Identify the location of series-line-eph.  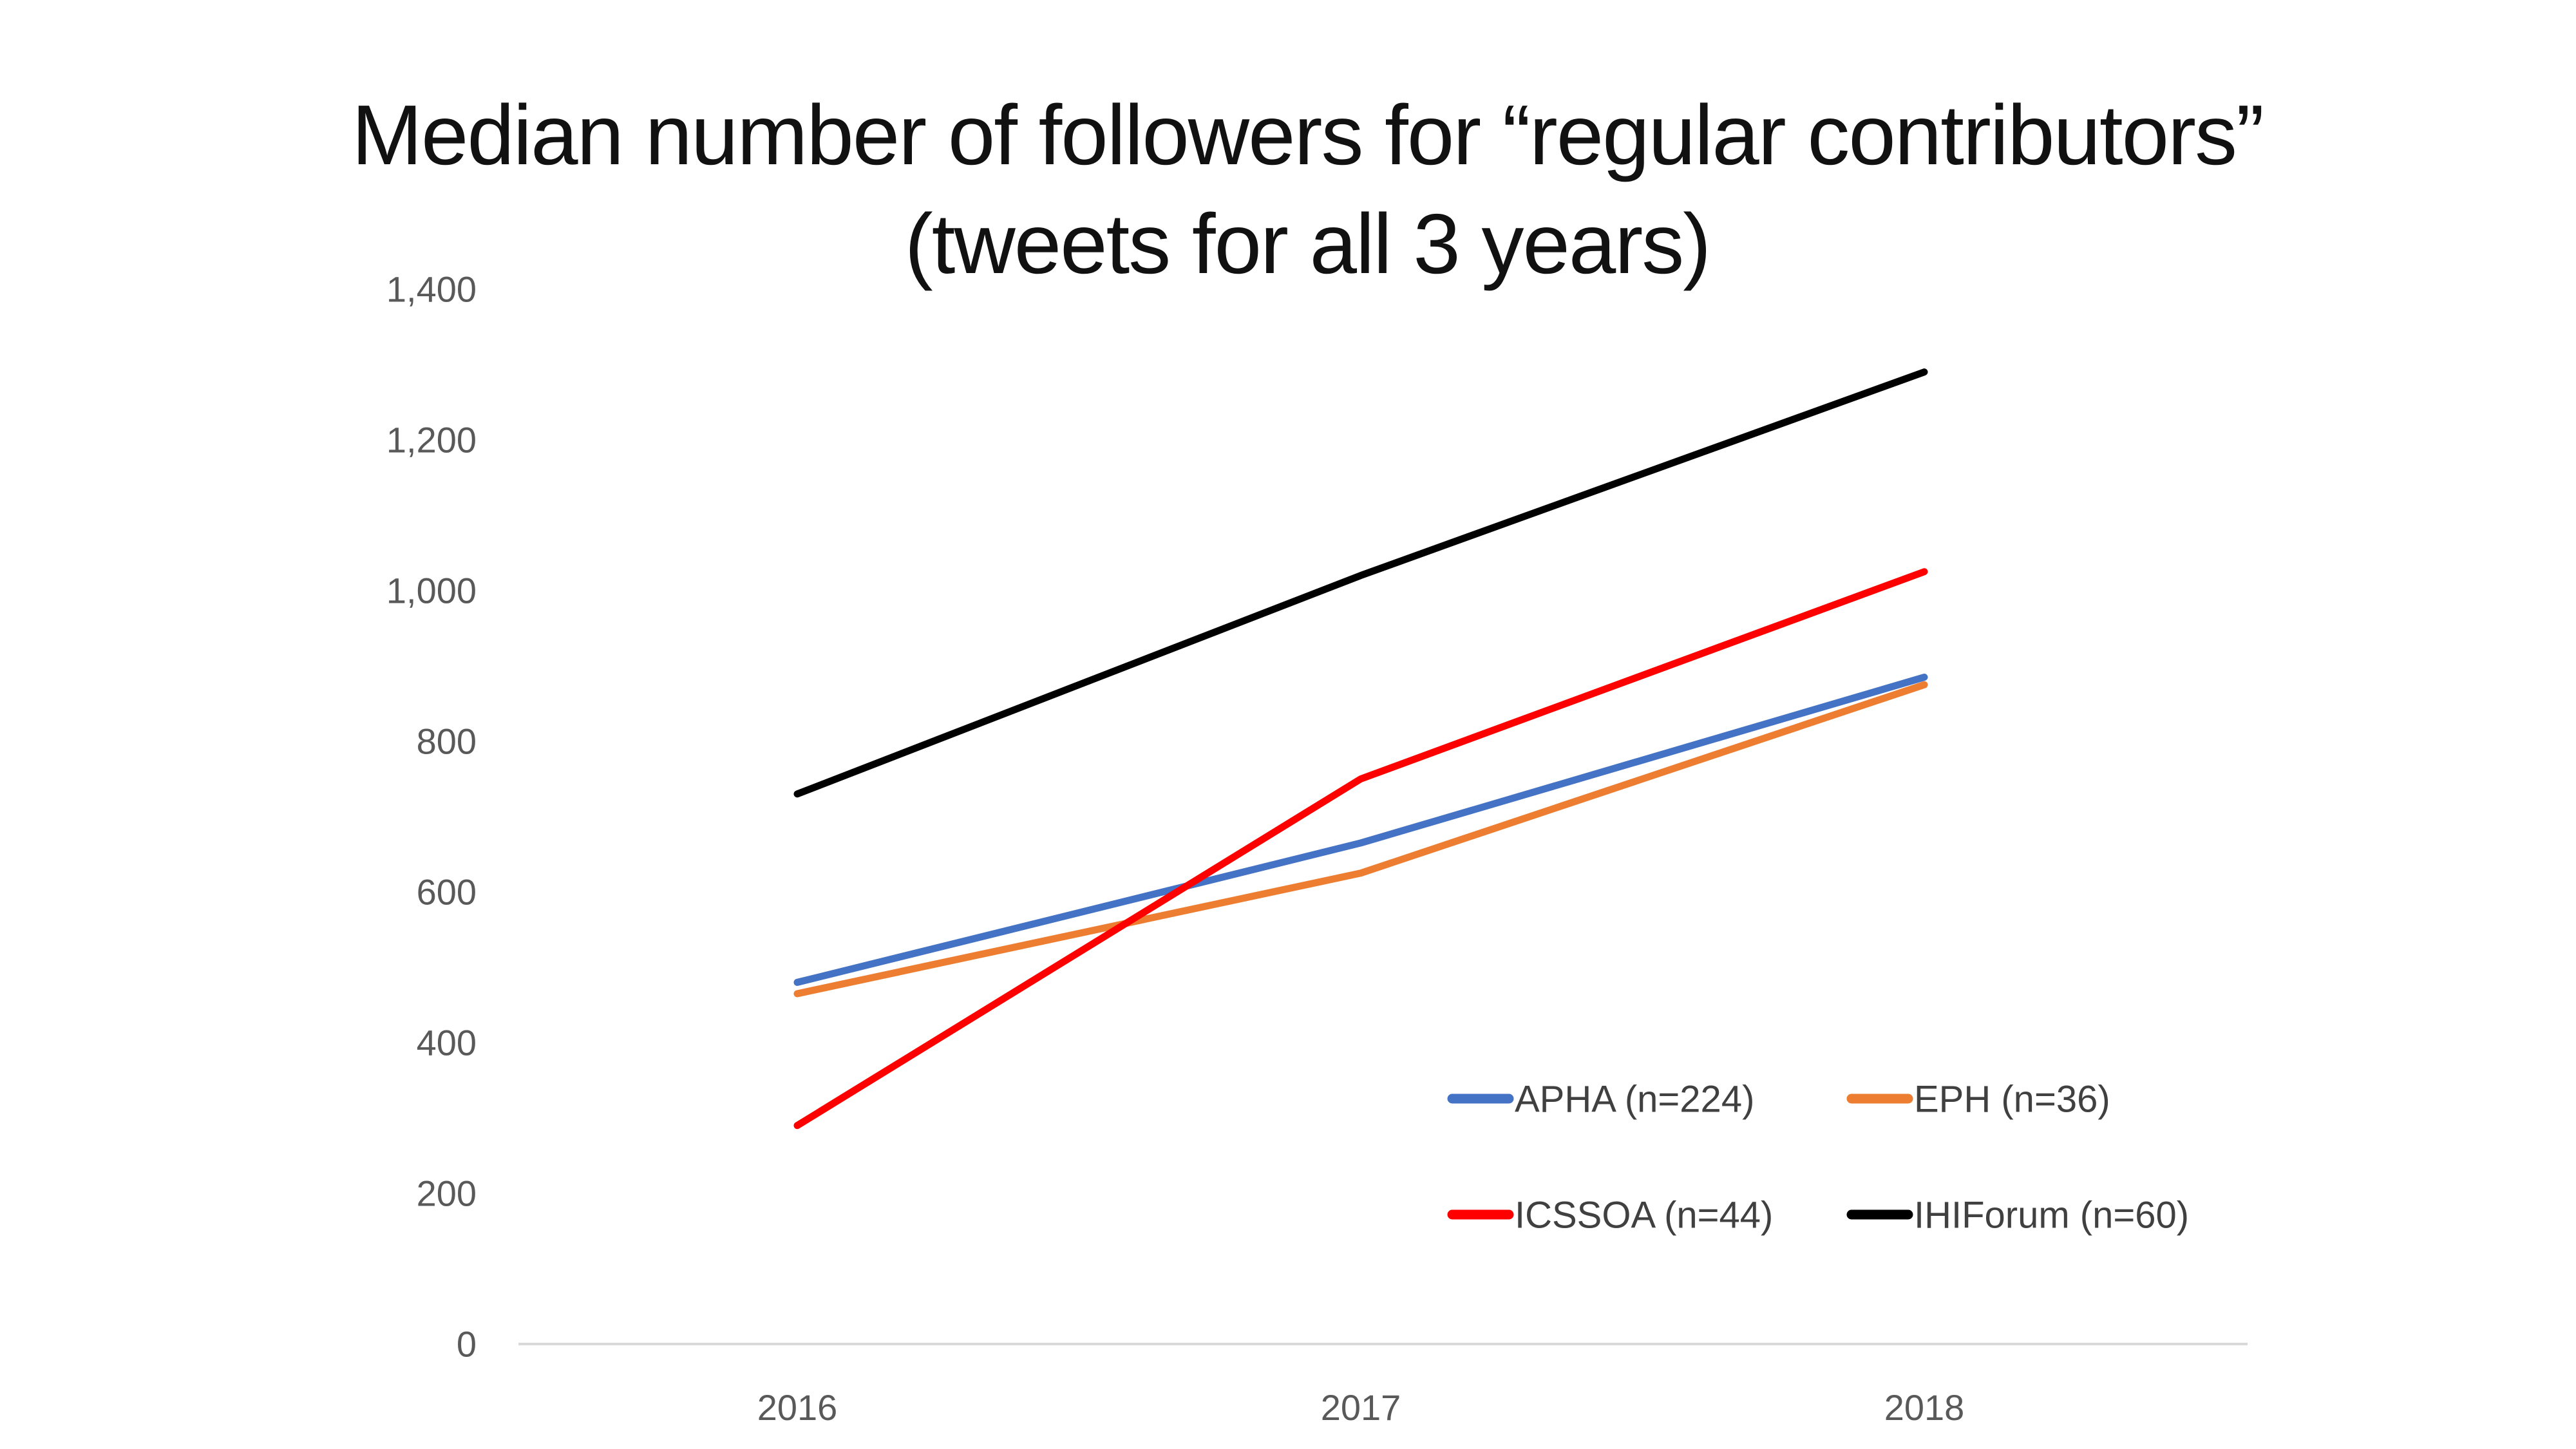
(1360, 840).